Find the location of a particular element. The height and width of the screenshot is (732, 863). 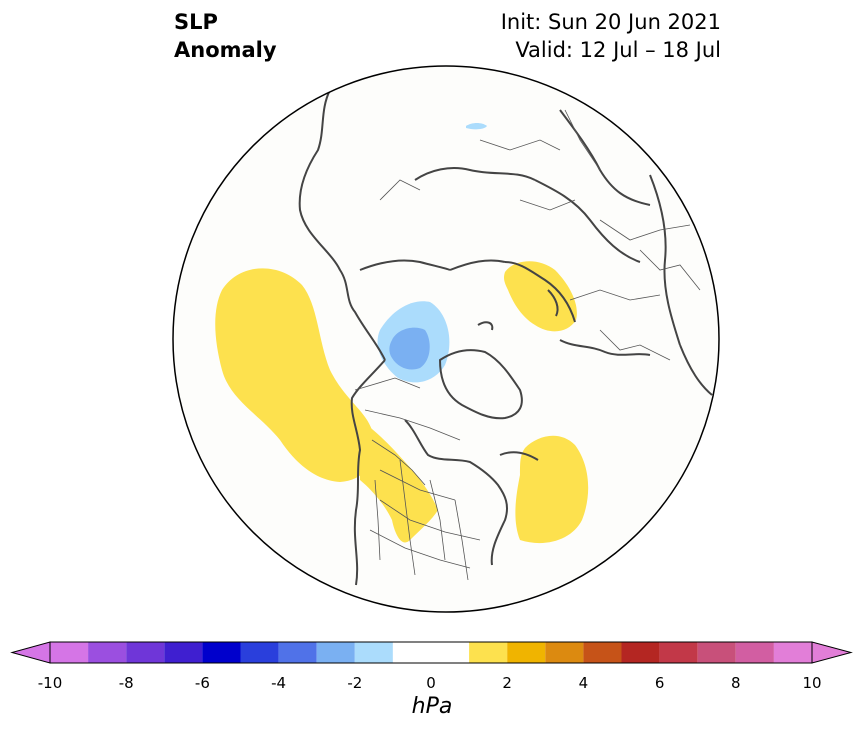

title-type: Anomaly is located at coordinates (225, 50).